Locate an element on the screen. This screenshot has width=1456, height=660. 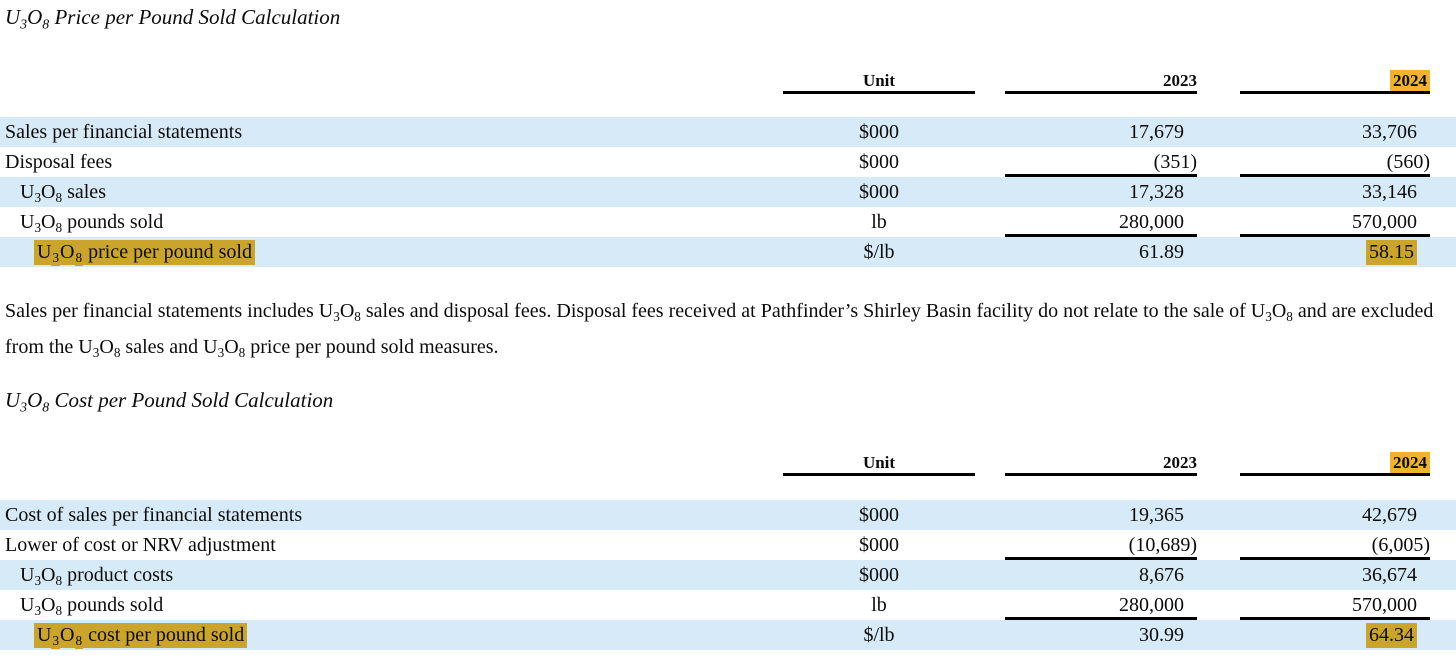
value-cell-2023: 8,676 is located at coordinates (1161, 575).